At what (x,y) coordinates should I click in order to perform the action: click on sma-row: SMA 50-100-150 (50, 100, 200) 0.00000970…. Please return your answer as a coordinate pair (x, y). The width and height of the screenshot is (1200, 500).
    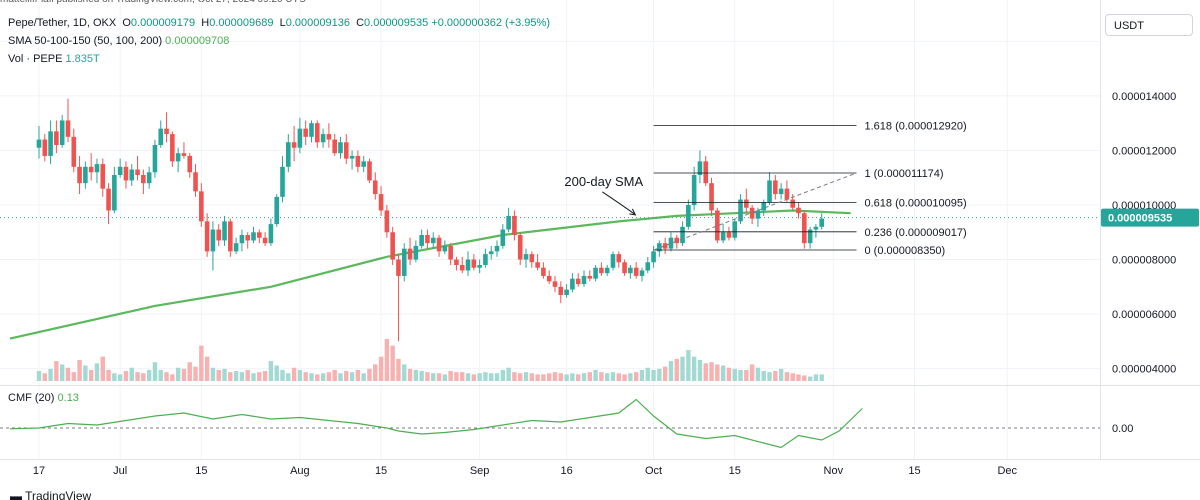
    Looking at the image, I should click on (279, 41).